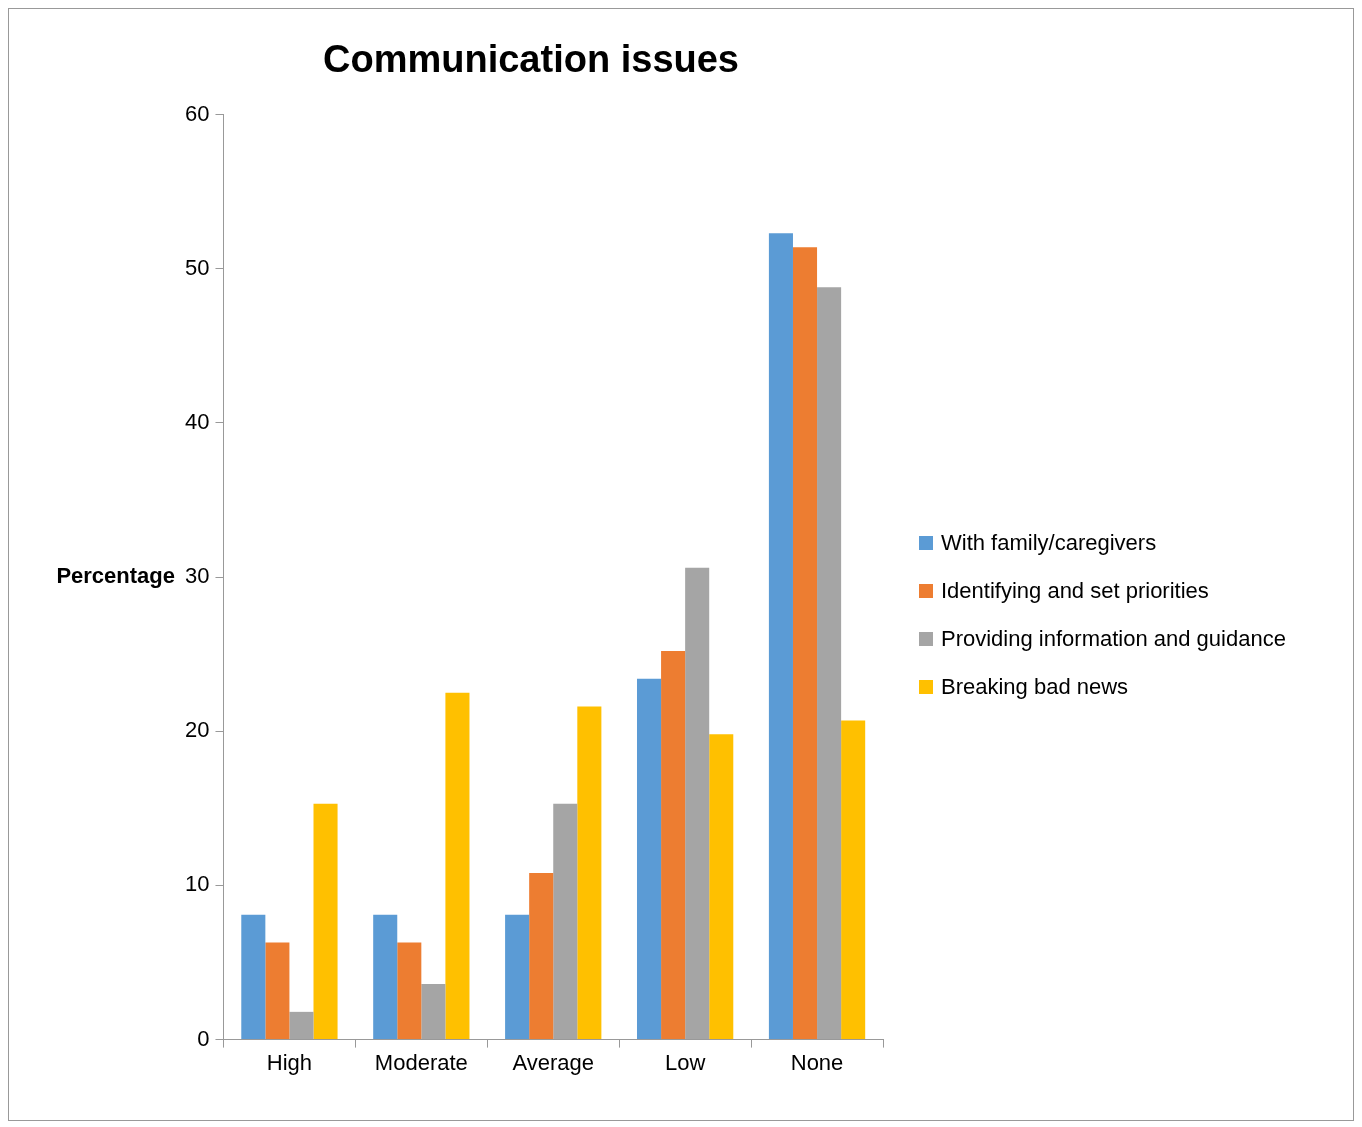  What do you see at coordinates (197, 884) in the screenshot?
I see `y-tick-label: 10` at bounding box center [197, 884].